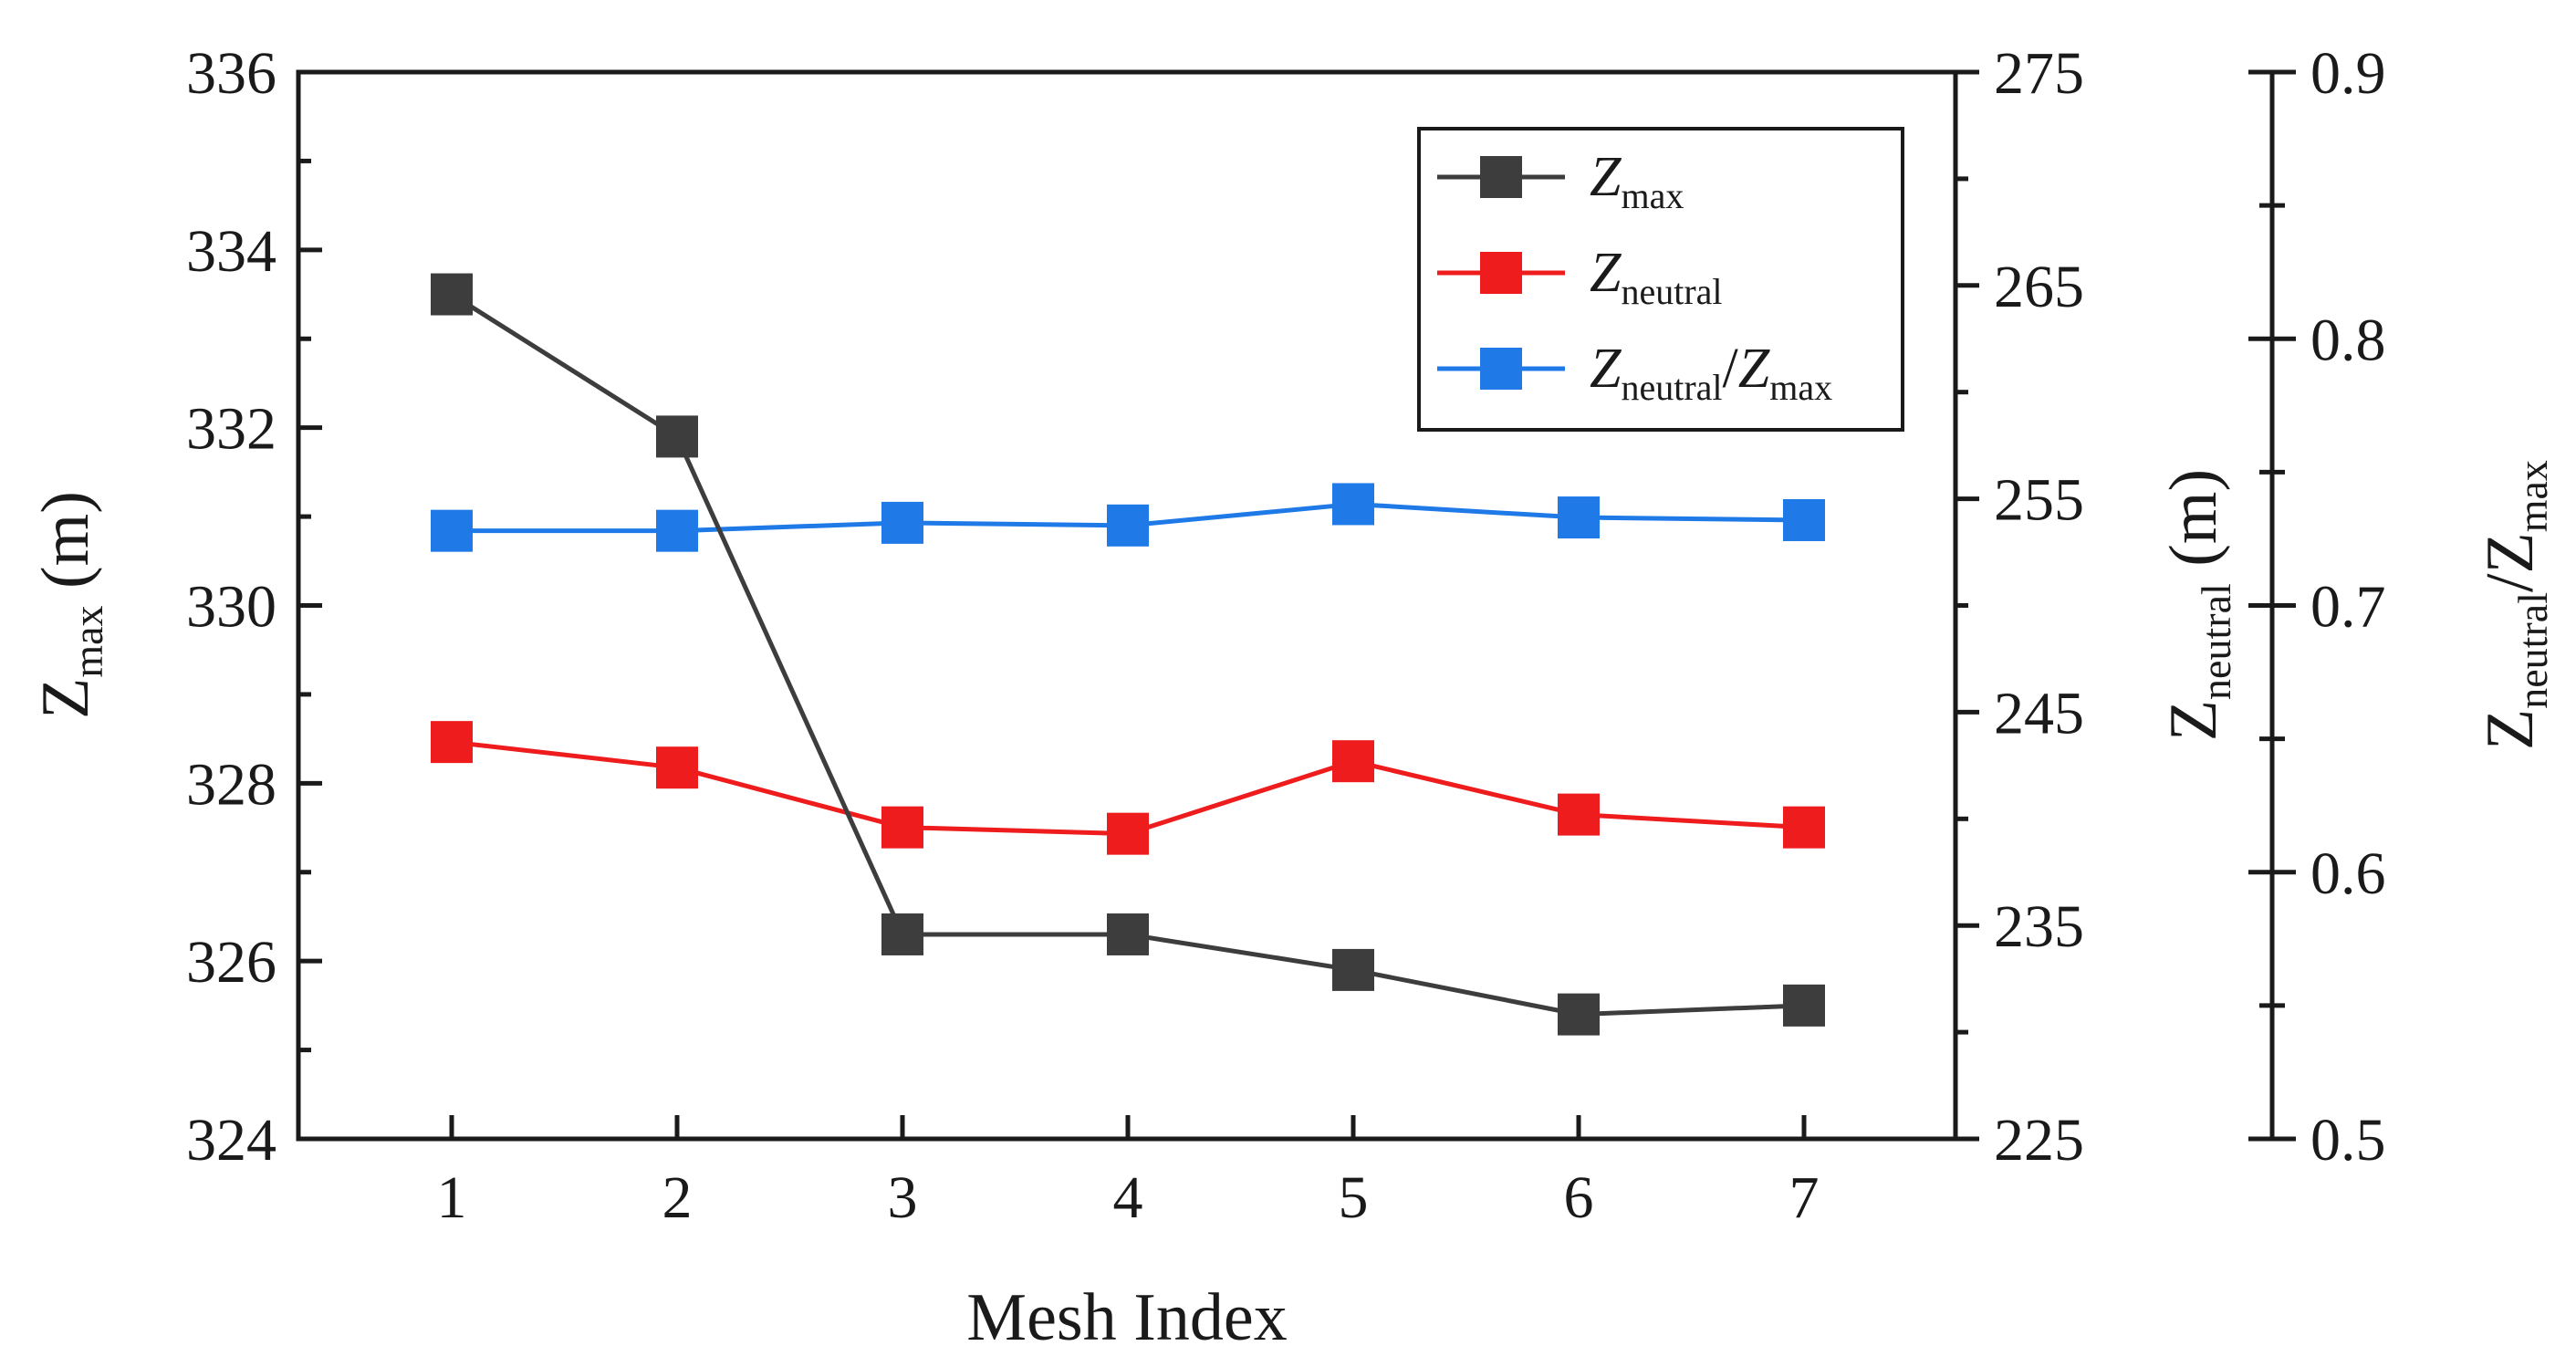  What do you see at coordinates (2532, 650) in the screenshot?
I see `right2-axis-title-sub1: neutral` at bounding box center [2532, 650].